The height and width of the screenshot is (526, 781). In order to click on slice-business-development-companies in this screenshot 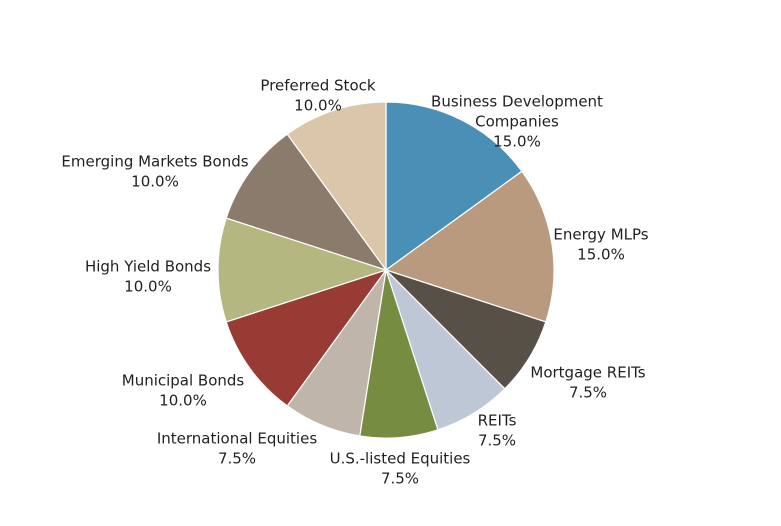, I will do `click(454, 186)`.